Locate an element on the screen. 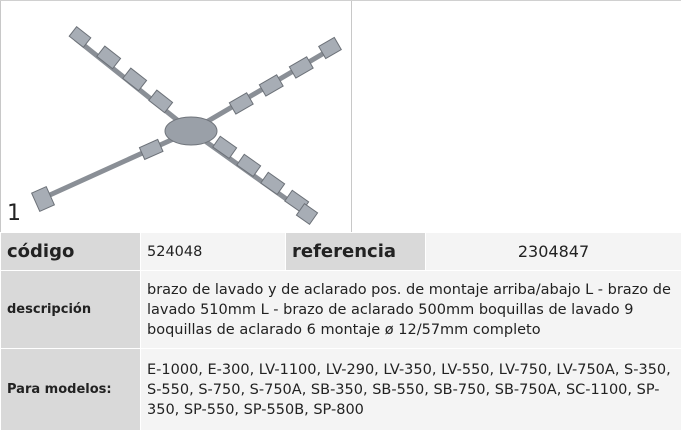 This screenshot has width=681, height=431. code-row: código 524048 referencia 2304847 is located at coordinates (341, 252).